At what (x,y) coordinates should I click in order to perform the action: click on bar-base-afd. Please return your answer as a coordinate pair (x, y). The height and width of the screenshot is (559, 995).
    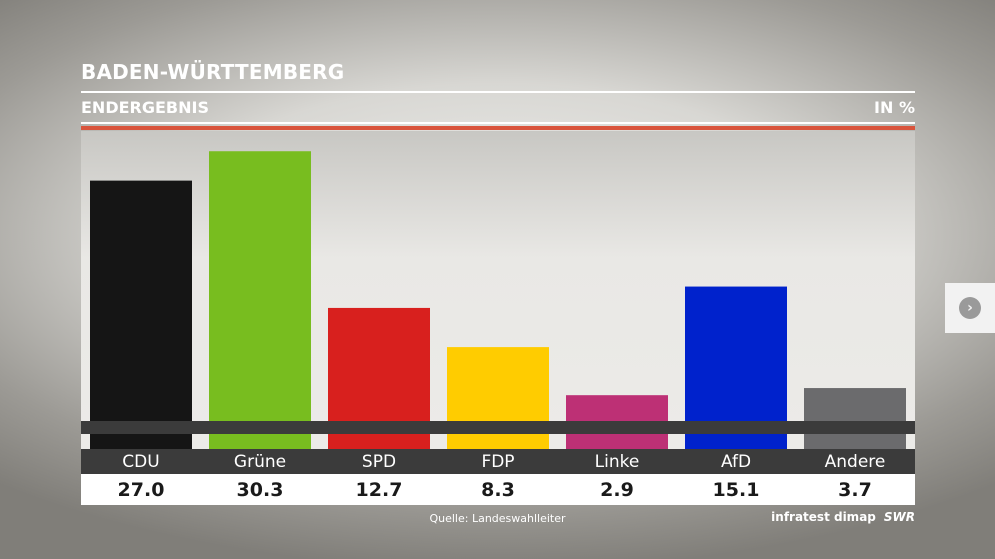
    Looking at the image, I should click on (736, 441).